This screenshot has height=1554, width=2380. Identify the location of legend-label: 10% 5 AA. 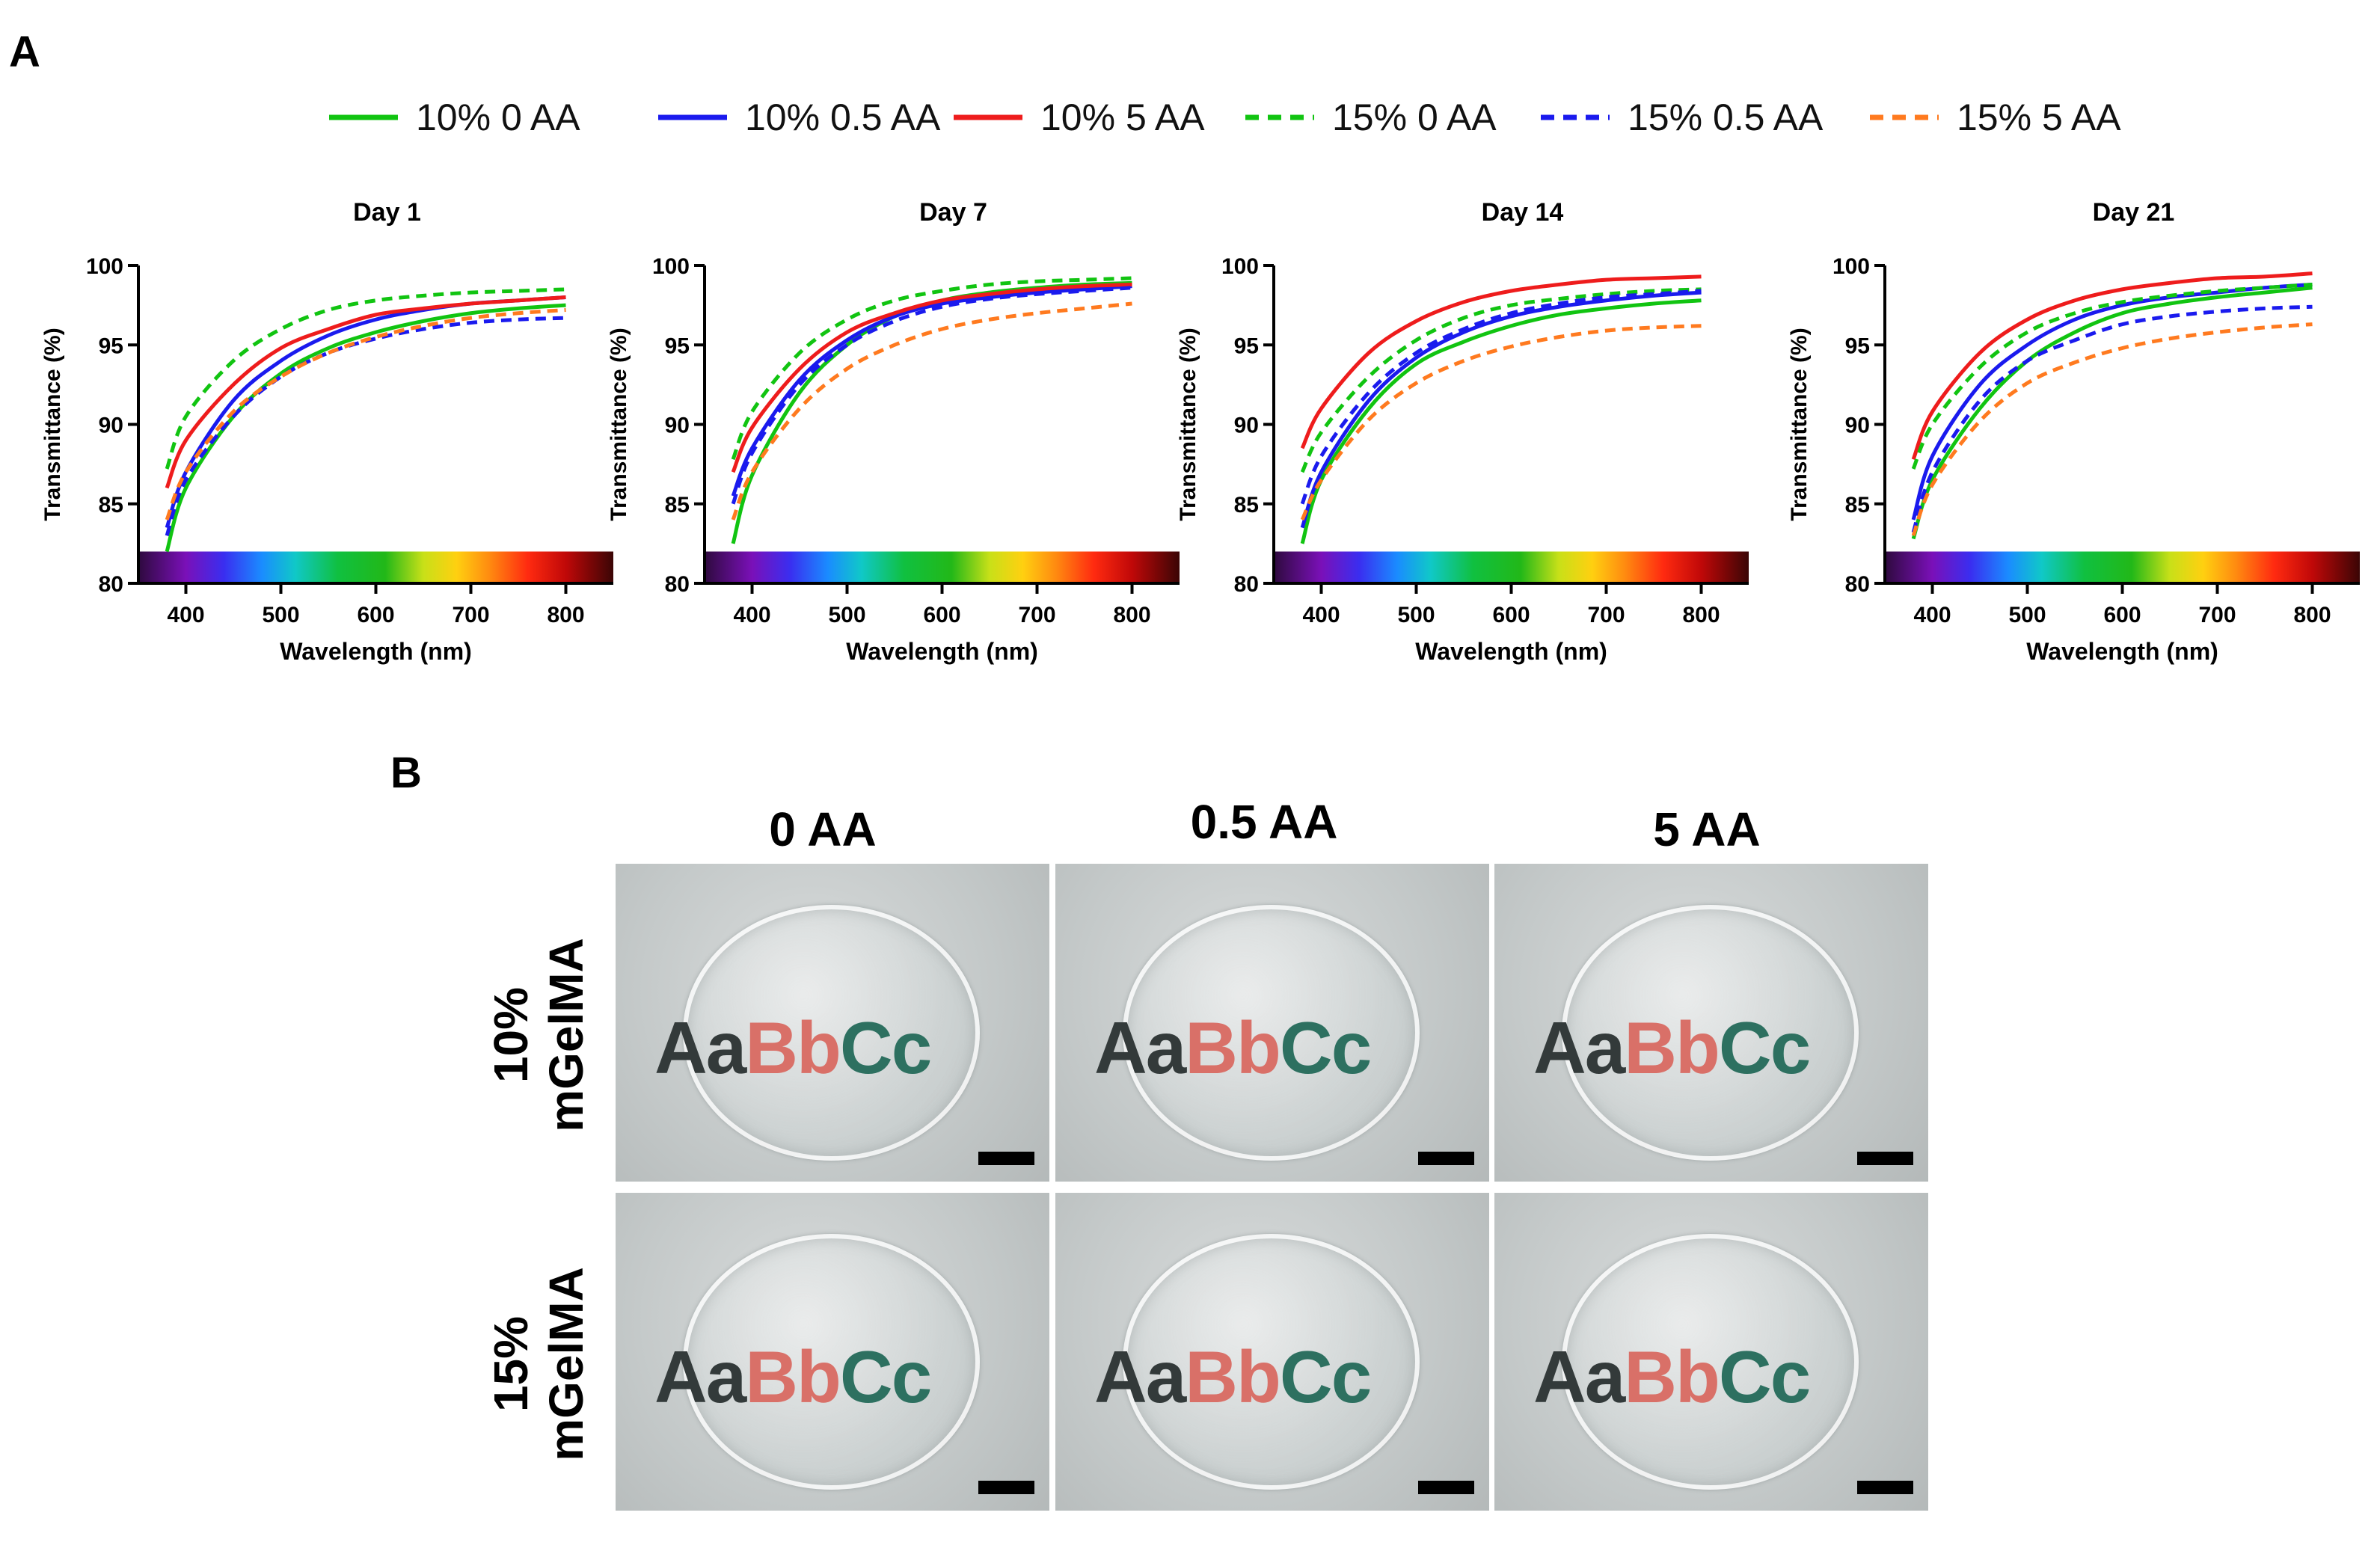
(1122, 117).